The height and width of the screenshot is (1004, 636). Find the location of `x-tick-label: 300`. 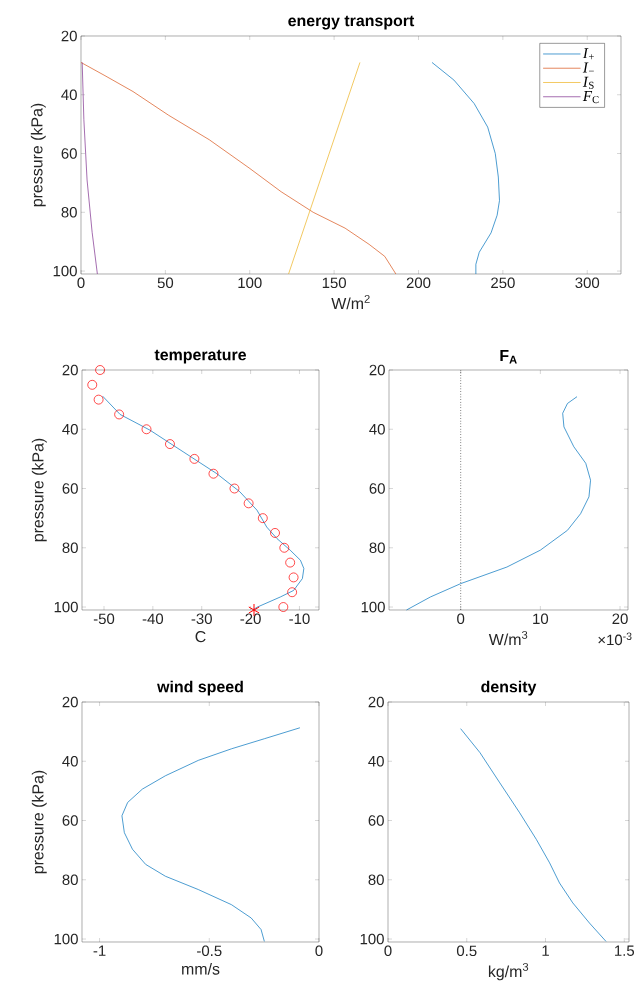

x-tick-label: 300 is located at coordinates (587, 283).